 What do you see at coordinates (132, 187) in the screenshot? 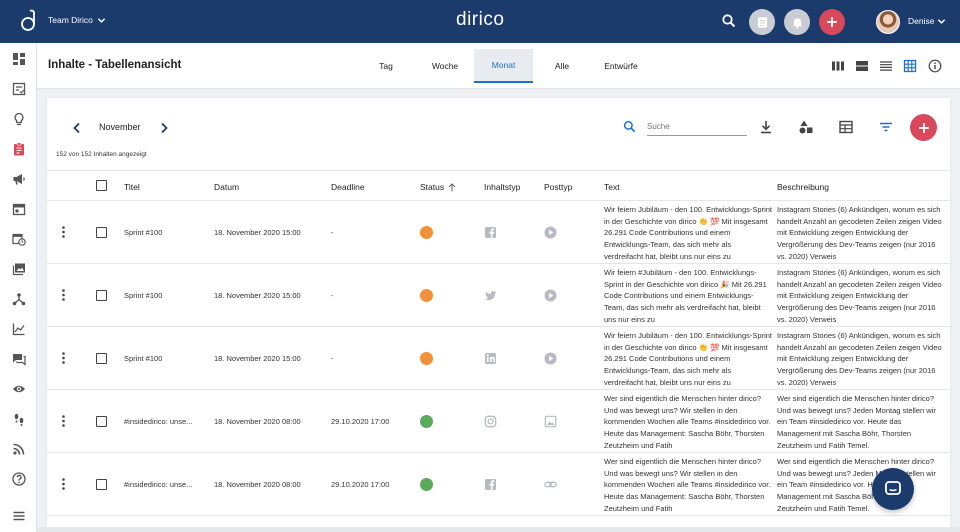
I see `column-title: Titel` at bounding box center [132, 187].